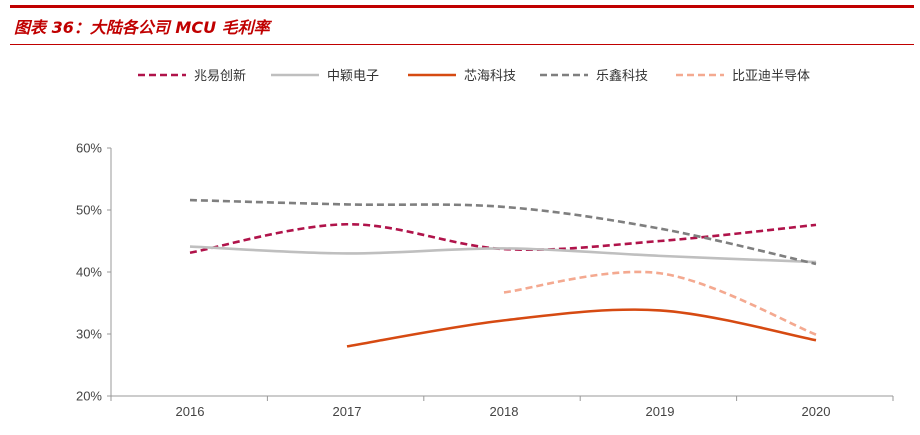  I want to click on legend-label-3: 芯海科技, so click(490, 76).